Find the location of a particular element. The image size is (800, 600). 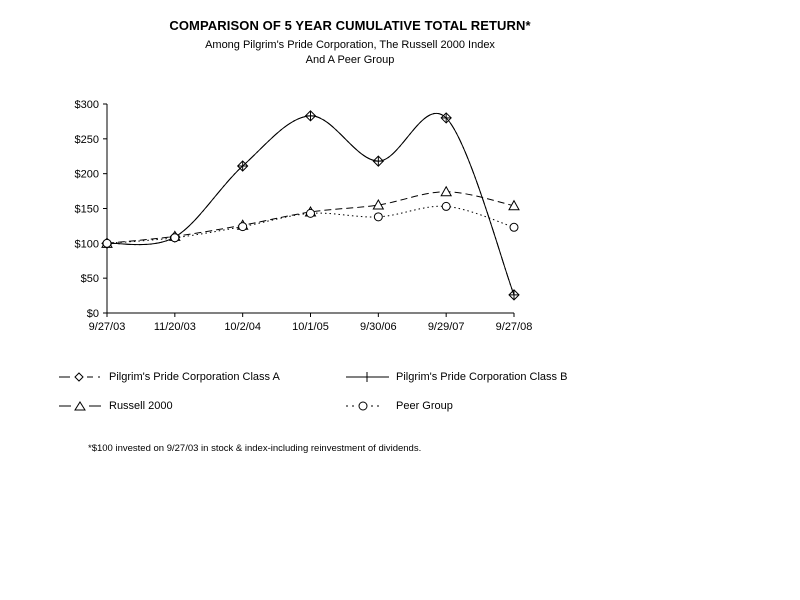

y-axis-tick-label: $50 is located at coordinates (90, 279).